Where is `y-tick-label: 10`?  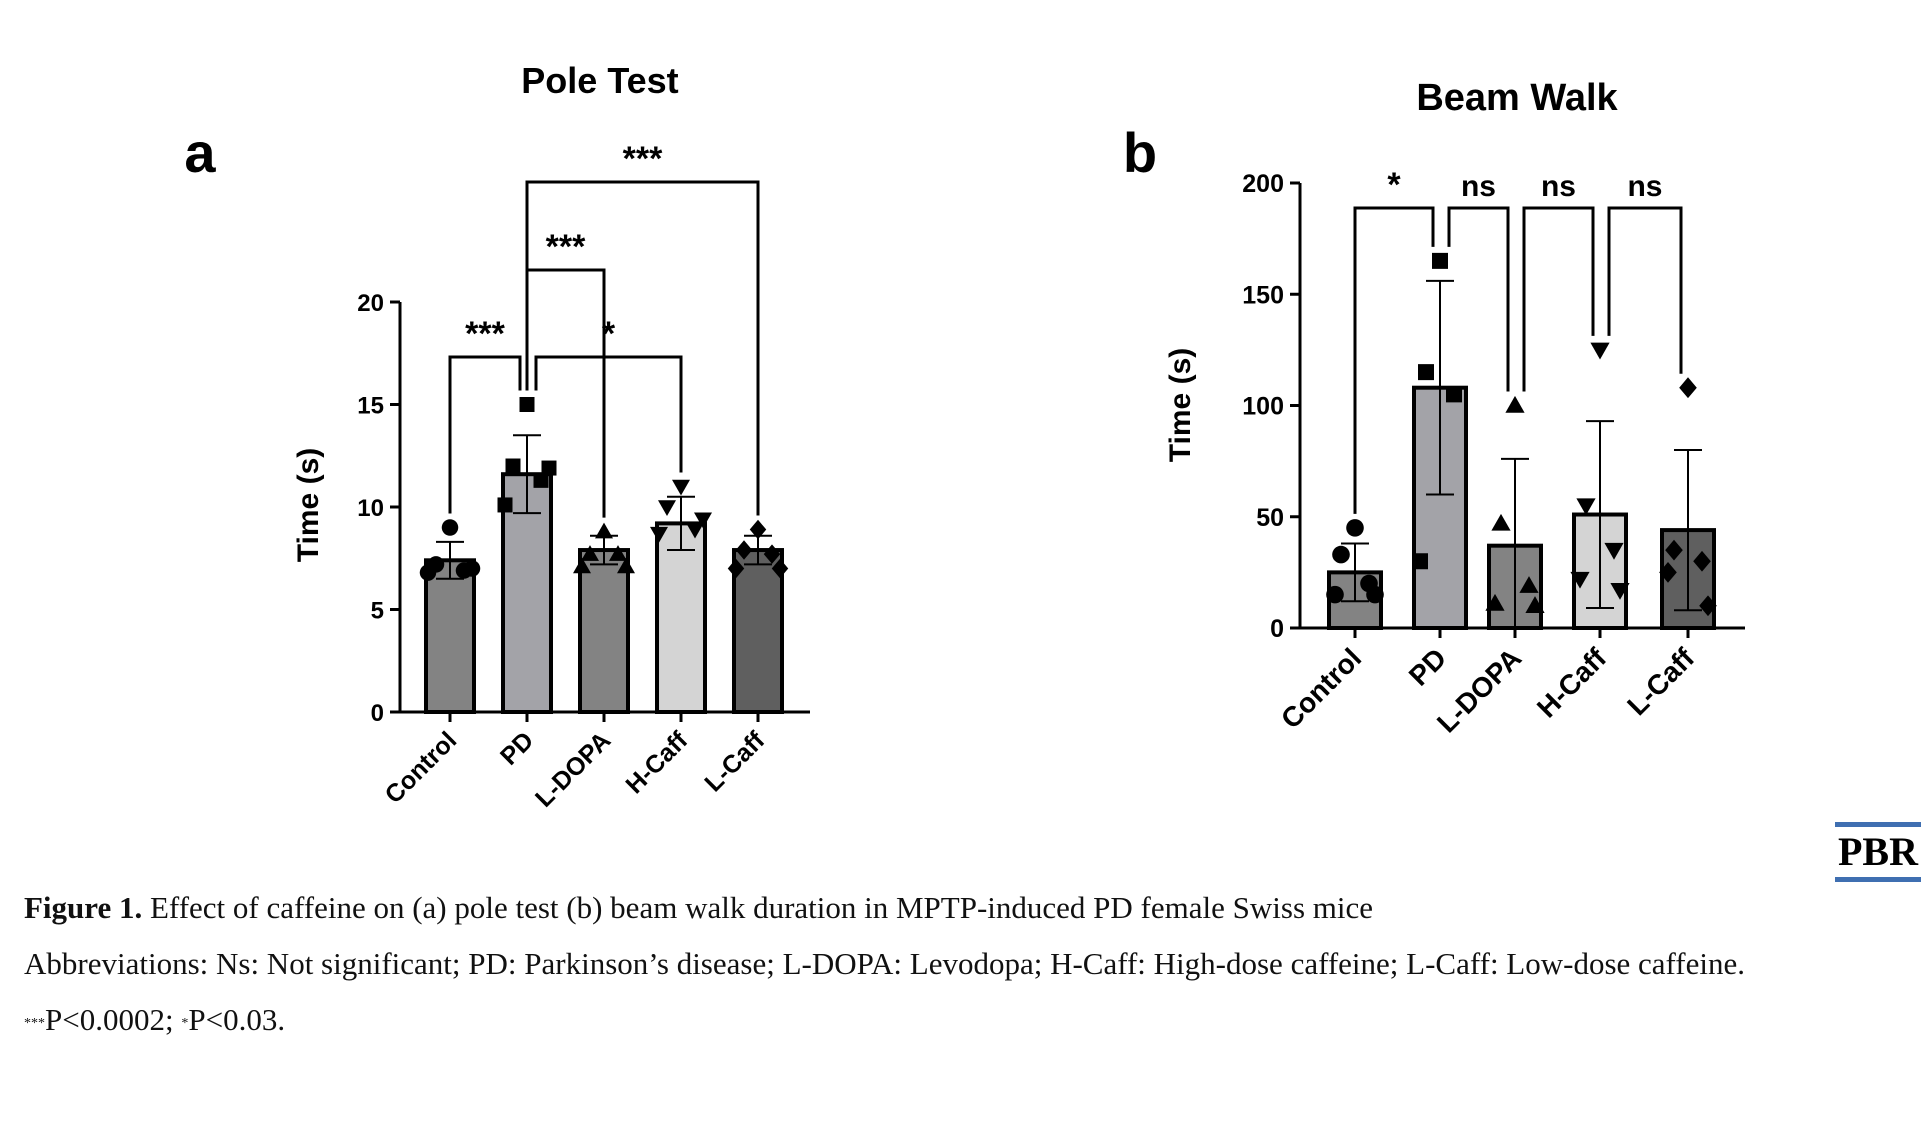 y-tick-label: 10 is located at coordinates (370, 508).